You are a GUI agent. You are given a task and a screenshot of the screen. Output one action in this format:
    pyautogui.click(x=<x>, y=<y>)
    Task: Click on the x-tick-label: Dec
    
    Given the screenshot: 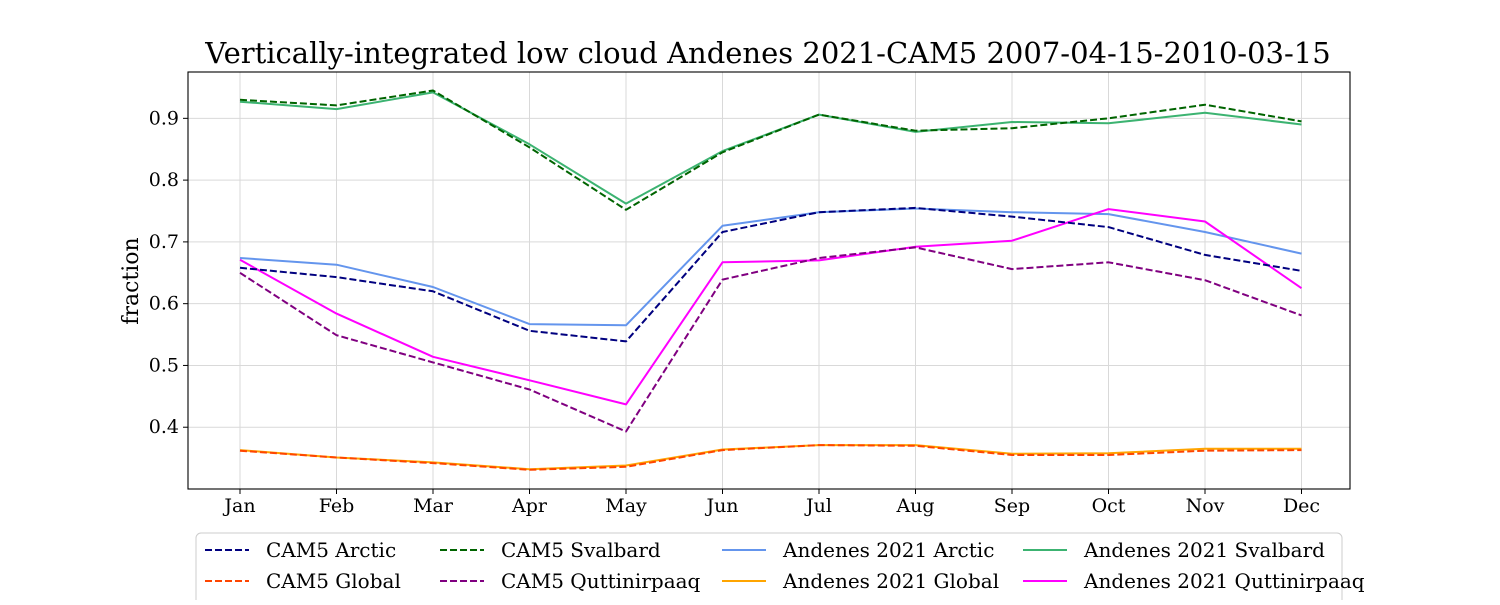 What is the action you would take?
    pyautogui.click(x=1301, y=506)
    